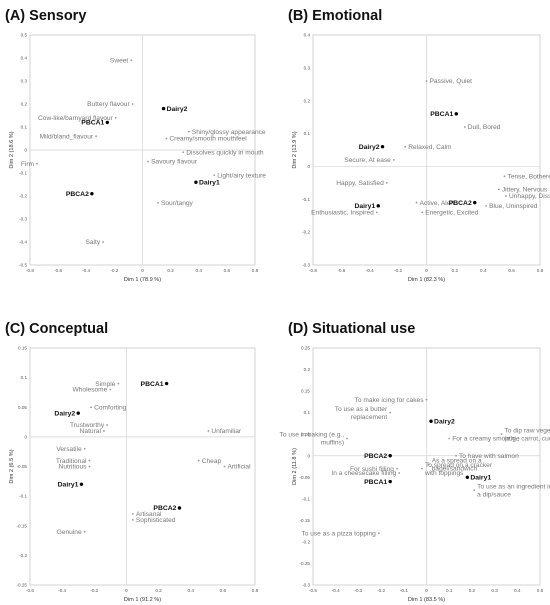 The height and width of the screenshot is (605, 550). I want to click on point-energetic-excited: Energetic, Excited, so click(450, 213).